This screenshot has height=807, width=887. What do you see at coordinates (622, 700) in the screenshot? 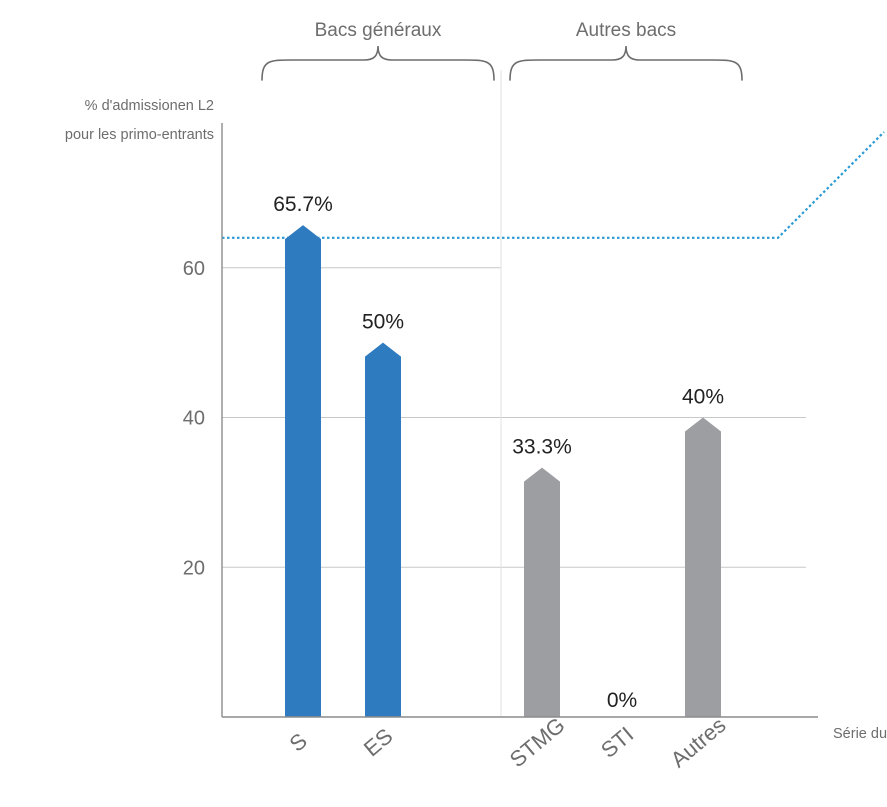
I see `value-label: 0%` at bounding box center [622, 700].